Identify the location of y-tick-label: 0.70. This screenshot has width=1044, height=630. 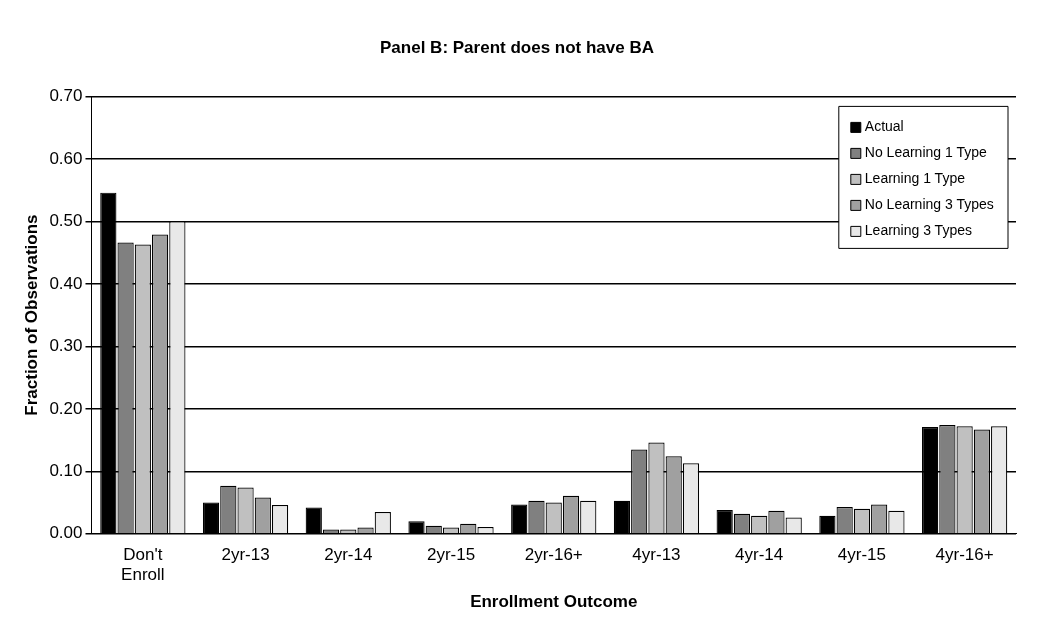
(66, 96).